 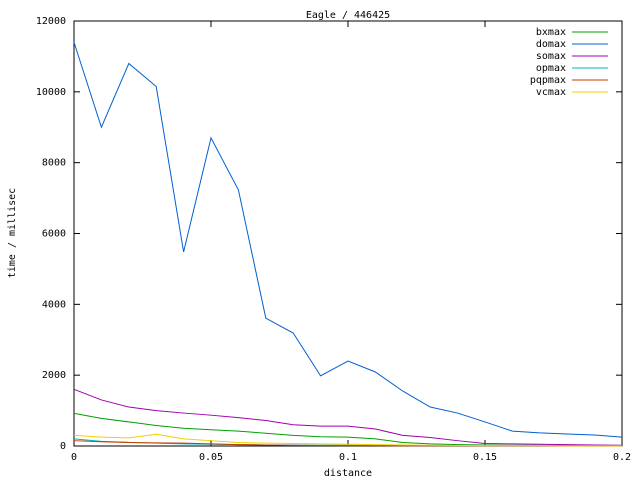 What do you see at coordinates (551, 32) in the screenshot?
I see `legend-label: bxmax` at bounding box center [551, 32].